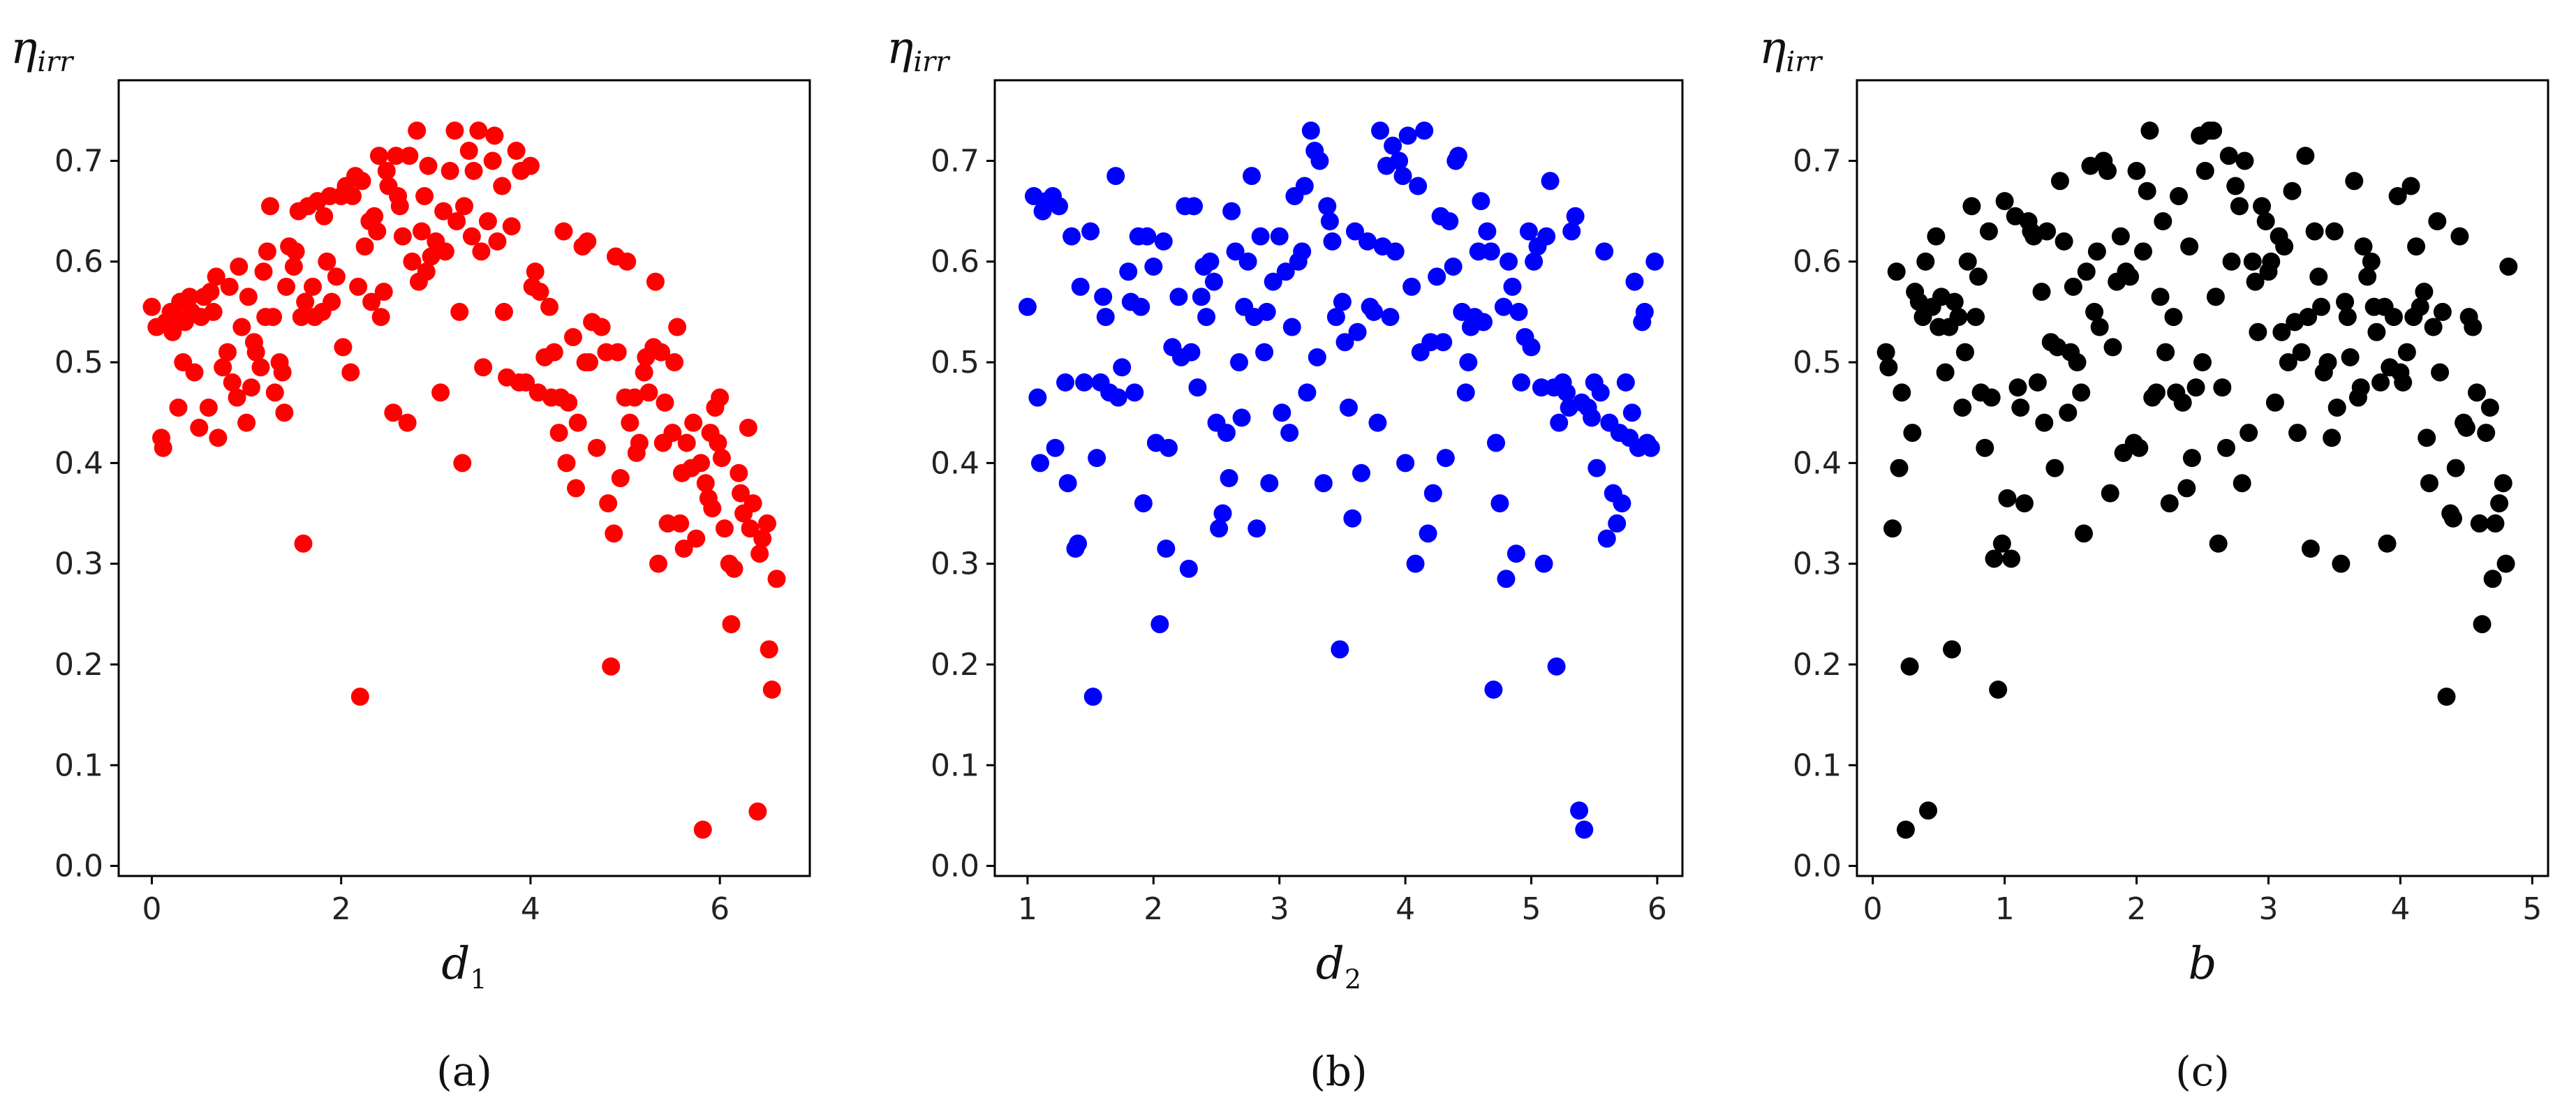 This screenshot has height=1114, width=2576. What do you see at coordinates (78, 463) in the screenshot?
I see `y-tick-label: 0.4` at bounding box center [78, 463].